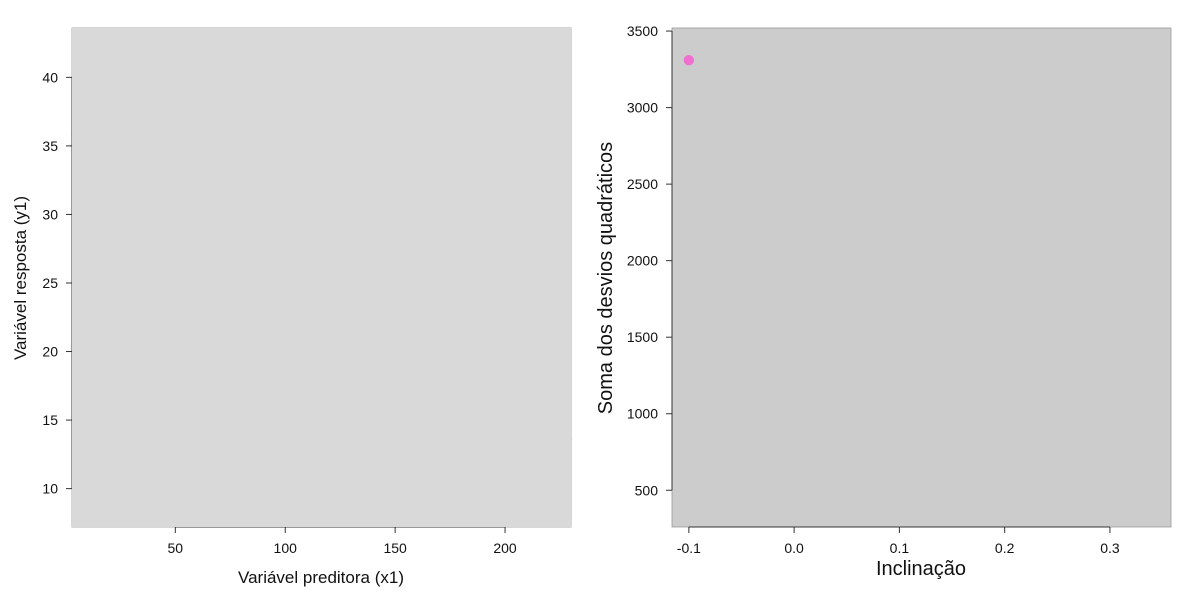 The width and height of the screenshot is (1200, 600). What do you see at coordinates (395, 548) in the screenshot?
I see `x-tick-label-left: 150` at bounding box center [395, 548].